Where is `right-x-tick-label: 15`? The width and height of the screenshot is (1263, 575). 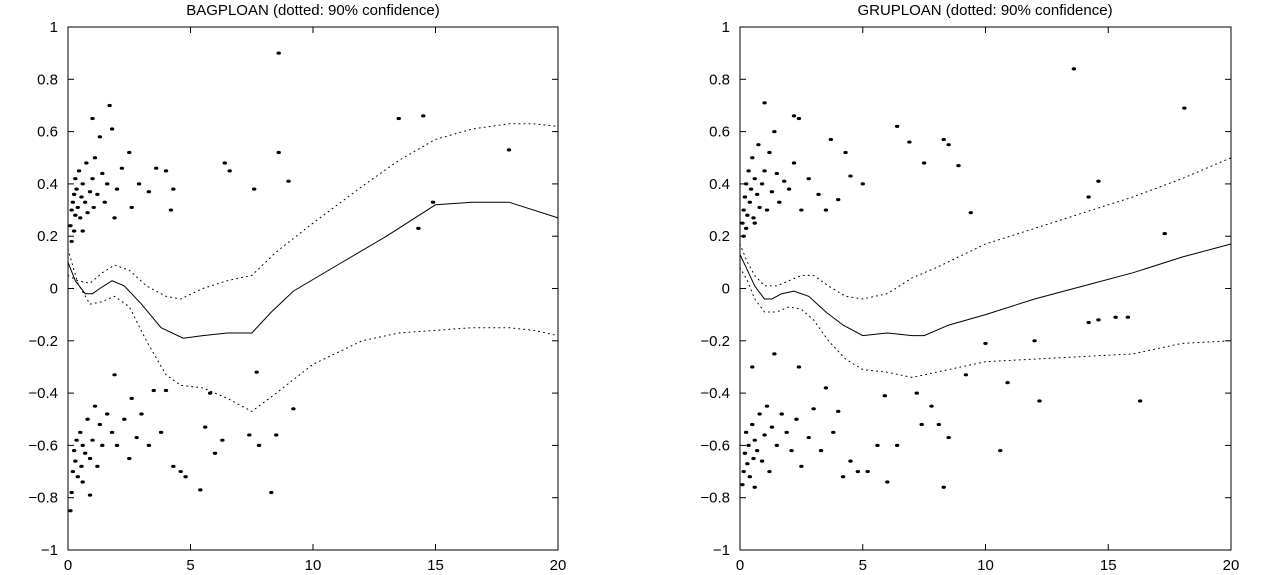 right-x-tick-label: 15 is located at coordinates (1108, 565).